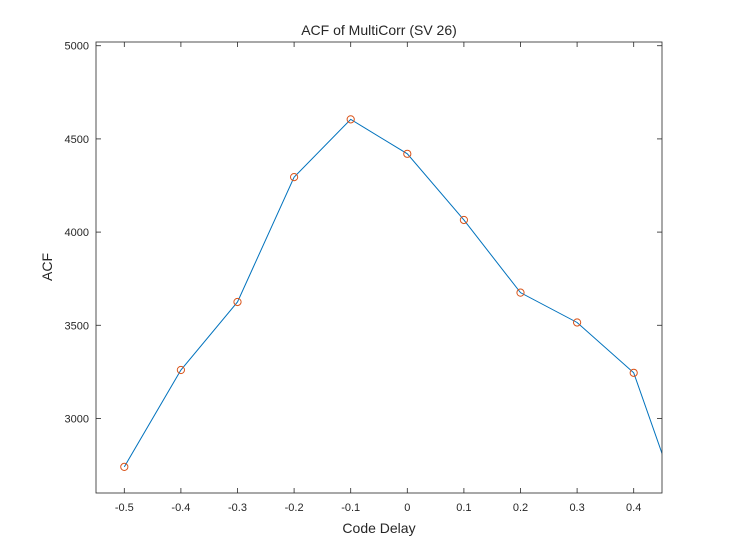 The width and height of the screenshot is (733, 560). Describe the element at coordinates (77, 419) in the screenshot. I see `y-tick-label: 3000` at that location.